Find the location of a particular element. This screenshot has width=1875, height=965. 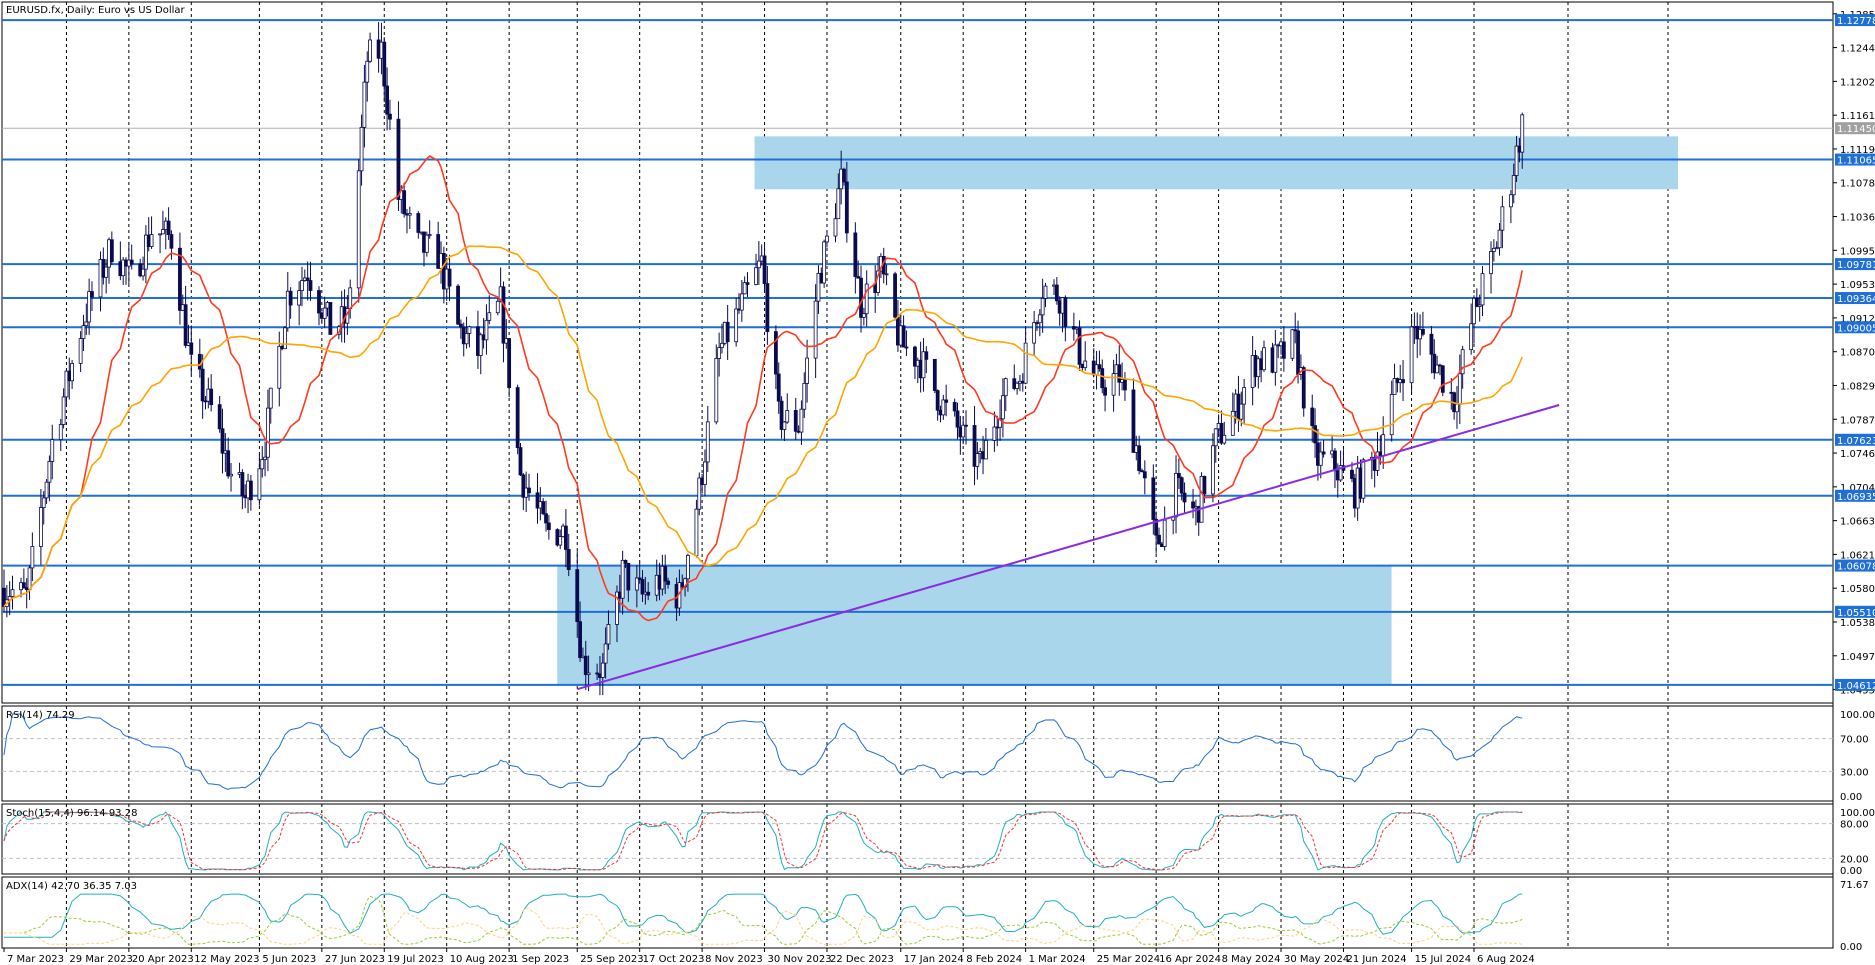

symbol-title: EURUSD.fx, Daily: Euro vs US Dollar is located at coordinates (96, 10).